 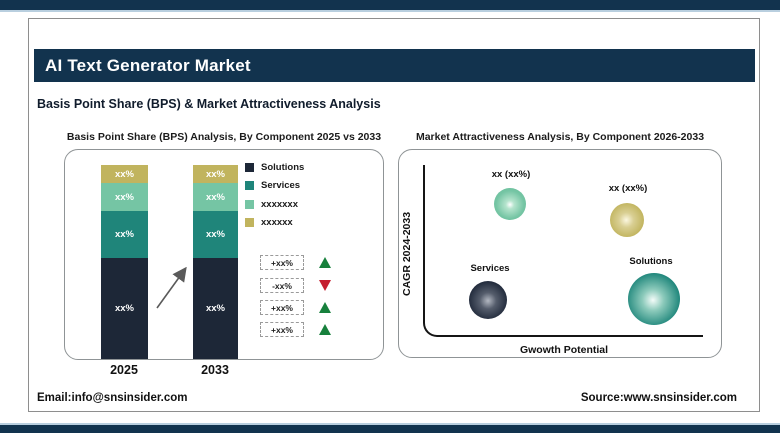 What do you see at coordinates (325, 285) in the screenshot?
I see `triangle-down-icon` at bounding box center [325, 285].